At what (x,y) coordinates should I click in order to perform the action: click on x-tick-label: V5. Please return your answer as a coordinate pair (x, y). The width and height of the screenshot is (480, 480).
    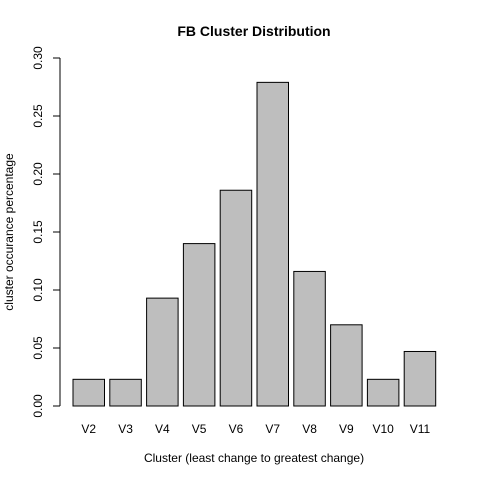
    Looking at the image, I should click on (199, 429).